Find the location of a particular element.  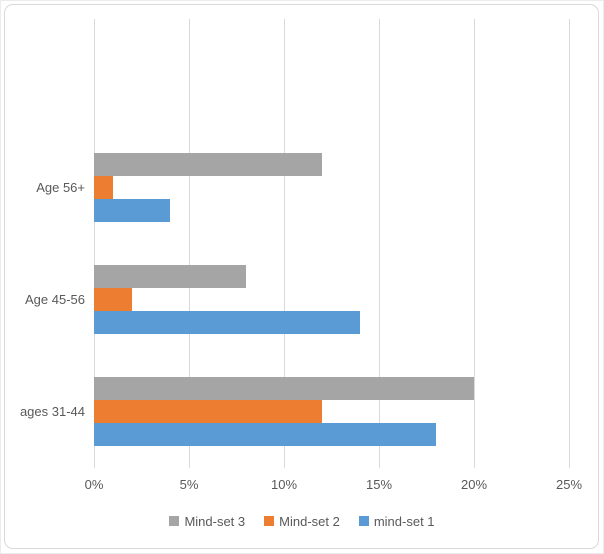

legend-item: Mind-set 2 is located at coordinates (302, 521).